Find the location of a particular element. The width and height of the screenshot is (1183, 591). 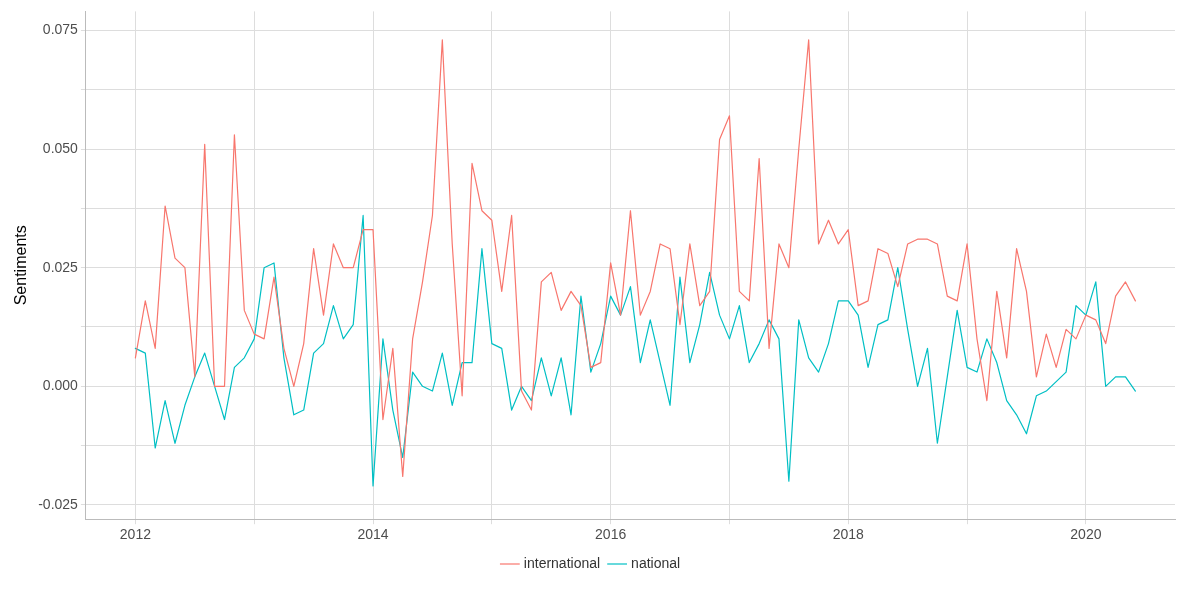

legend-label: international is located at coordinates (562, 562).